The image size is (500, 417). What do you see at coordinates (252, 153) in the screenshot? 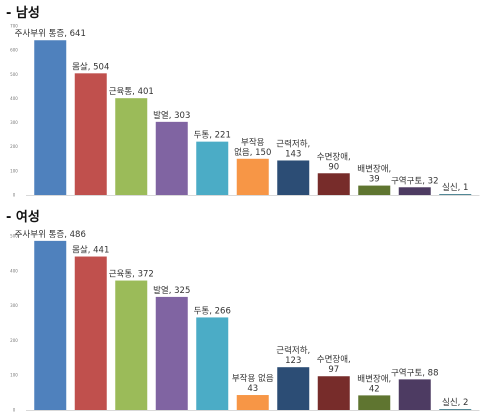
I see `male-data-label: 없음, 150` at bounding box center [252, 153].